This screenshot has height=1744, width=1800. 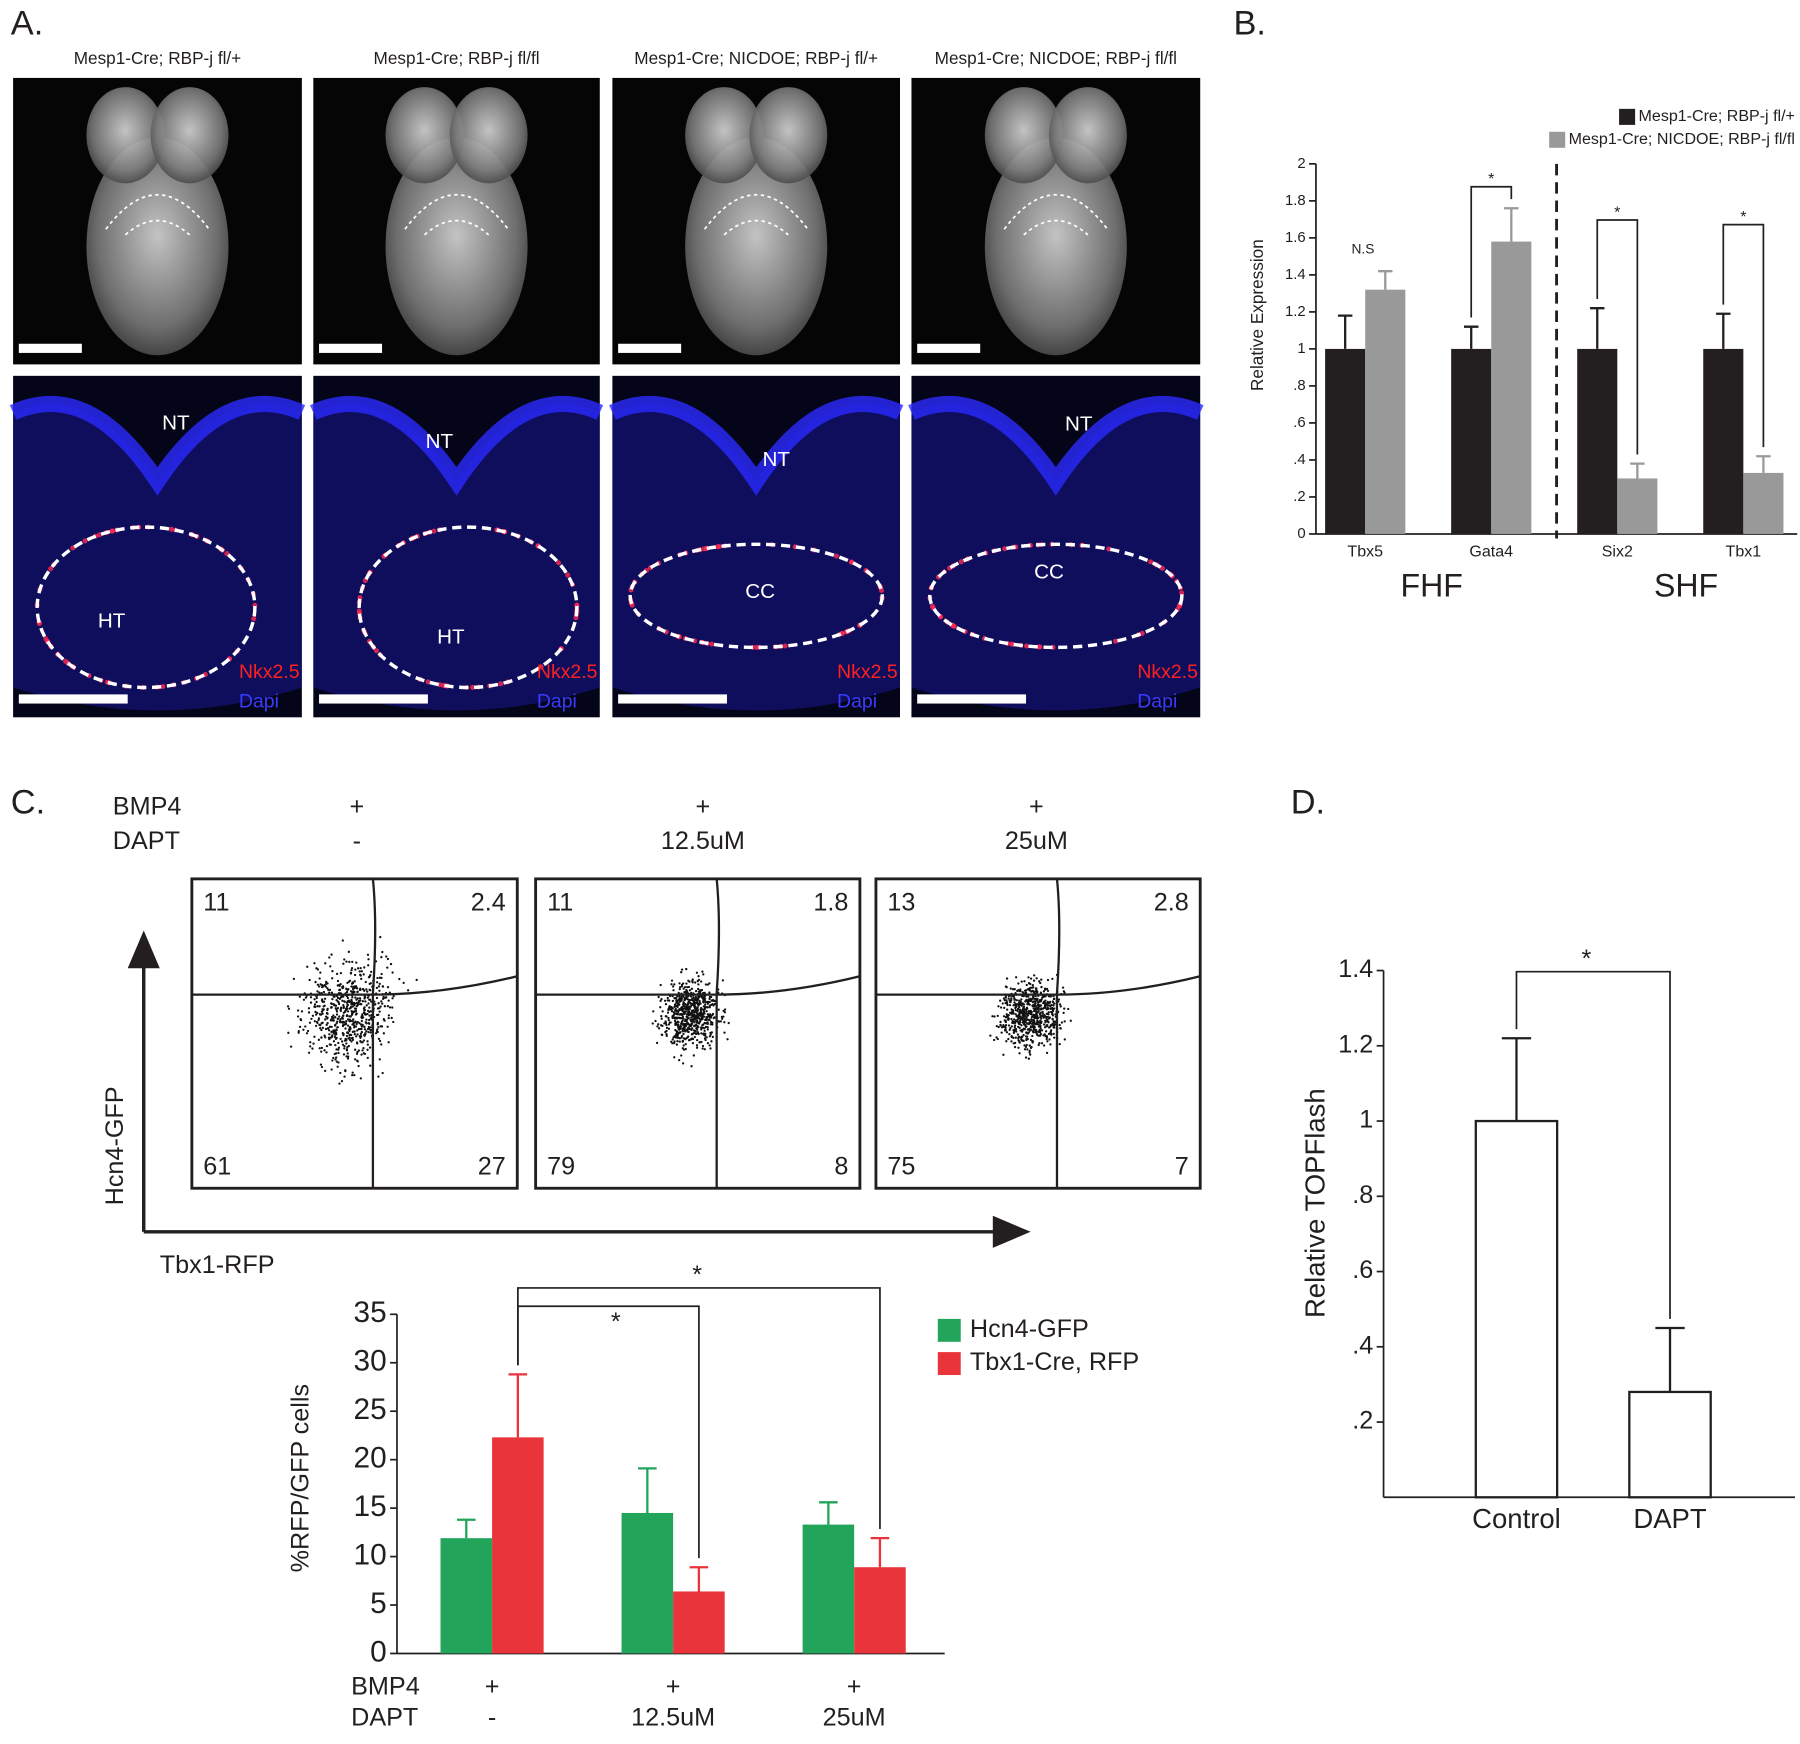 I want to click on gate, so click(x=354, y=985).